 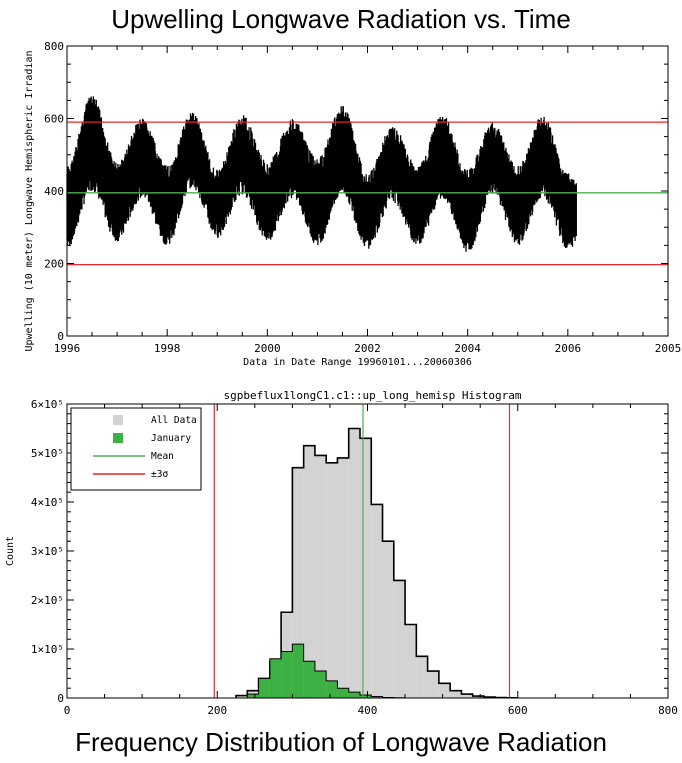 I want to click on legend: All Data January Mean ±3σ, so click(x=136, y=449).